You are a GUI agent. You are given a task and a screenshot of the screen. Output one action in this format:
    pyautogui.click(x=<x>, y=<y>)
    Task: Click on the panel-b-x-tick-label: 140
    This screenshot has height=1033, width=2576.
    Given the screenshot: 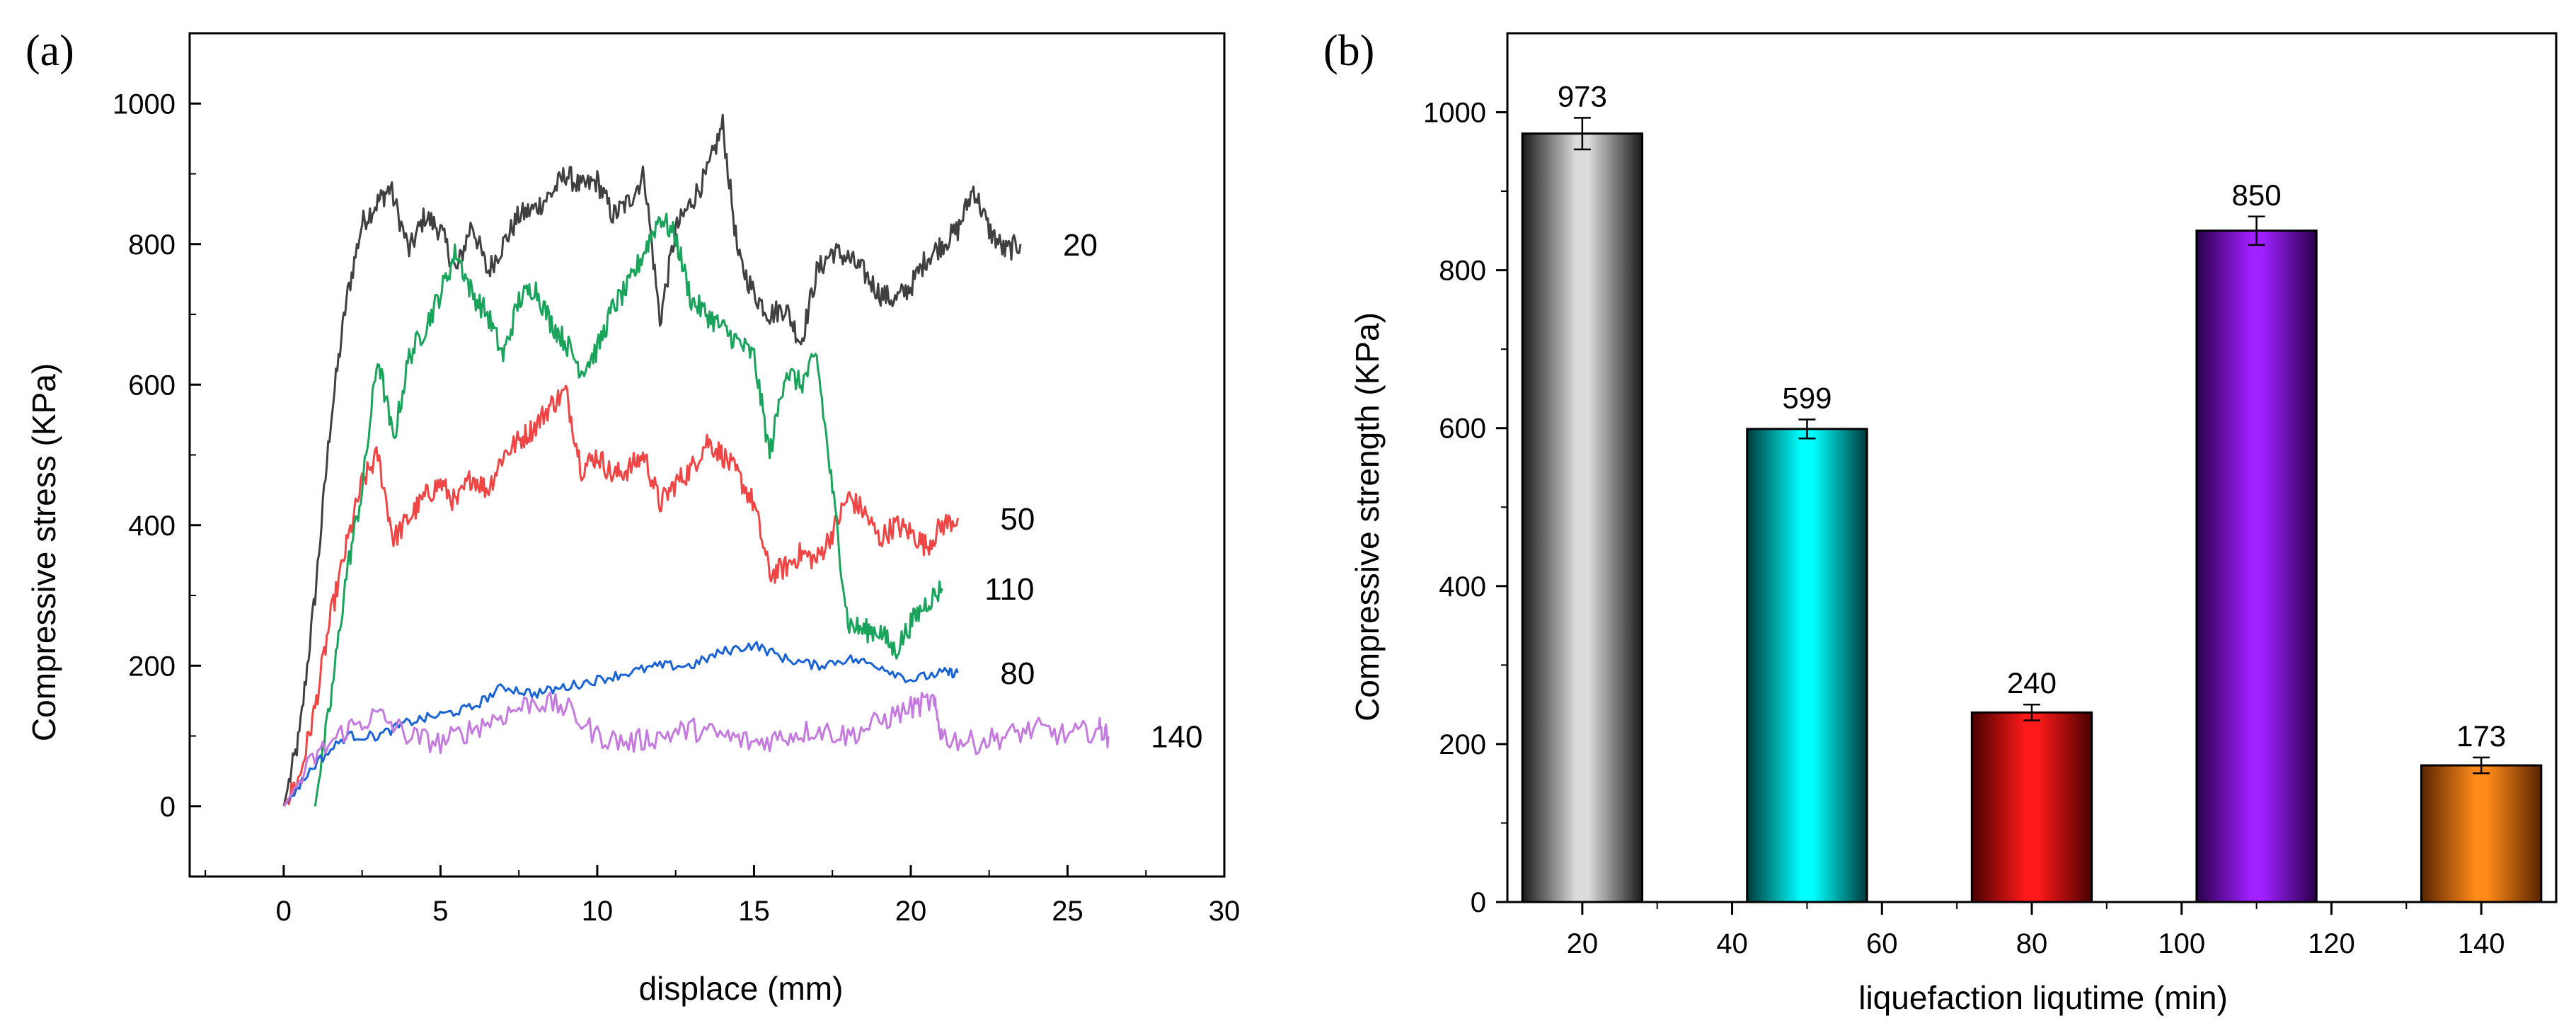 What is the action you would take?
    pyautogui.click(x=2482, y=943)
    